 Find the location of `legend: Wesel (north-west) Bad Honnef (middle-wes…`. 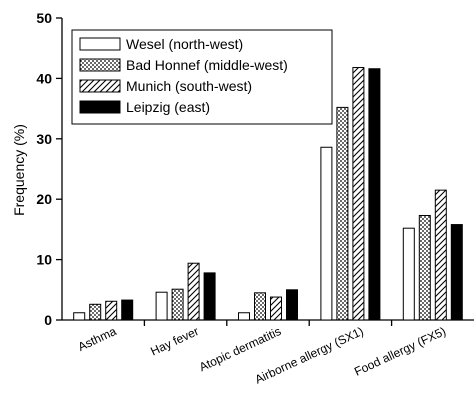

legend: Wesel (north-west) Bad Honnef (middle-wes… is located at coordinates (202, 77).